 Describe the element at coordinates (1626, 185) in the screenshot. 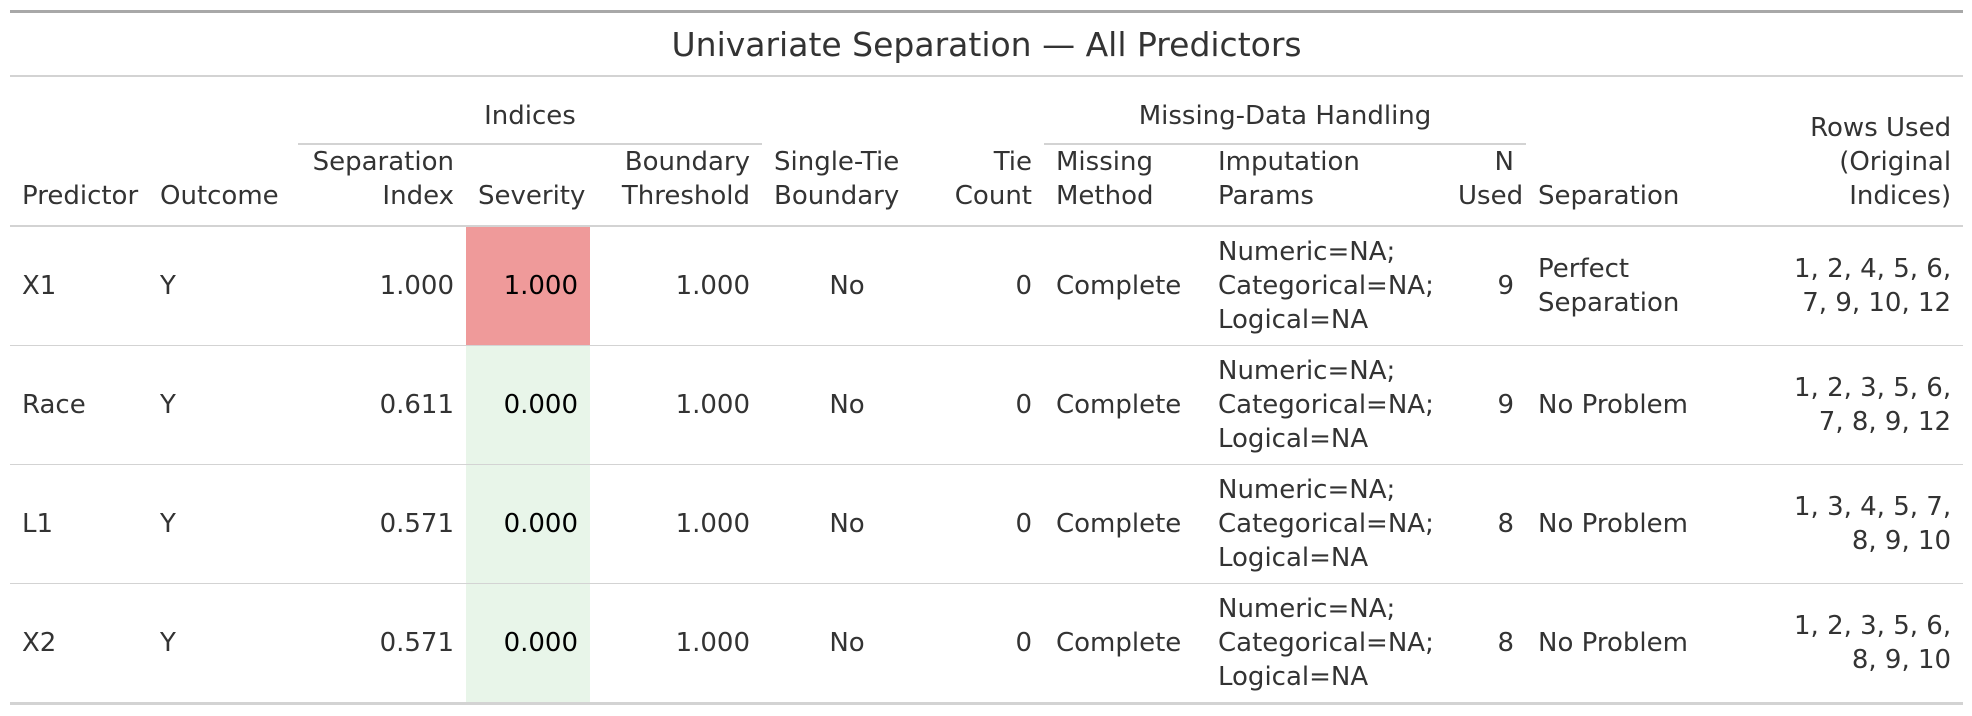

I see `header-separation: Separation` at that location.